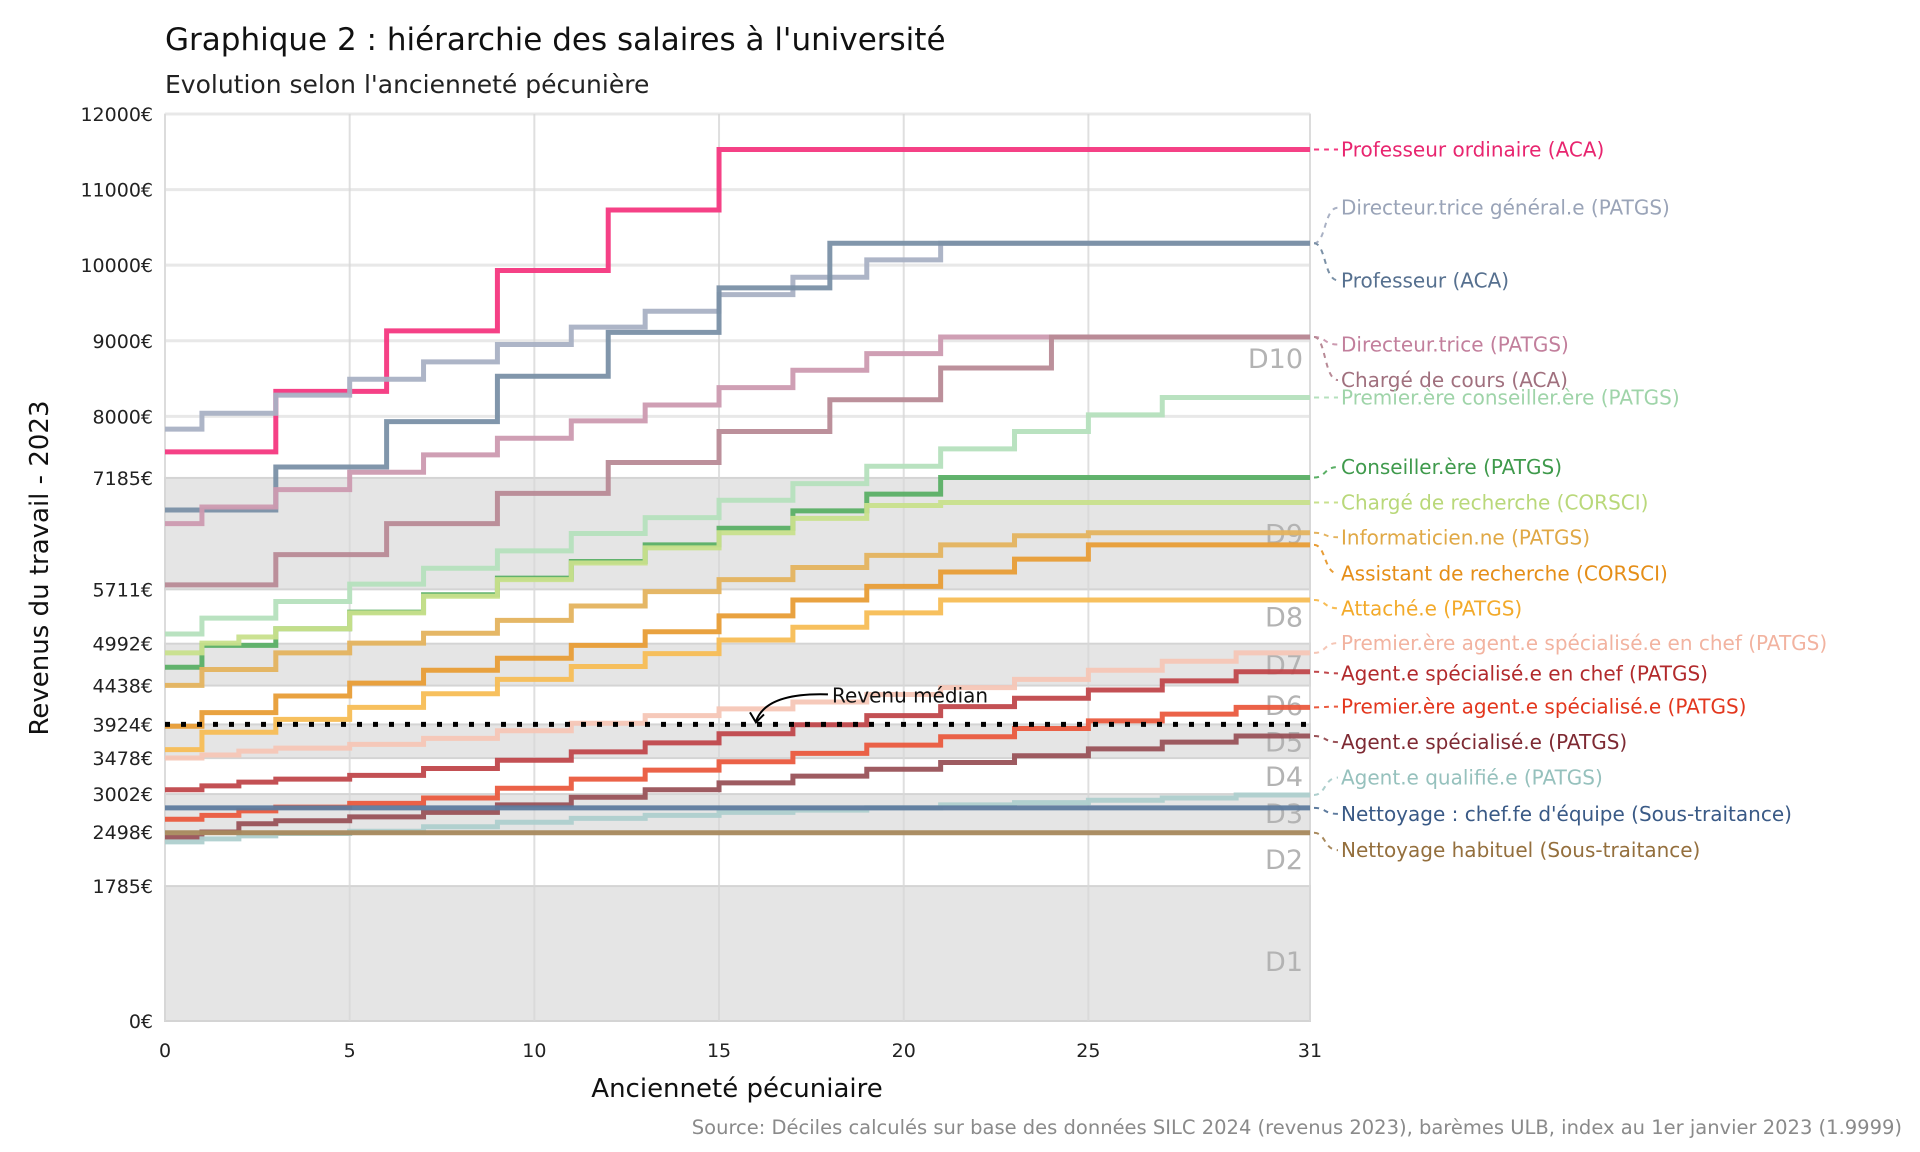  What do you see at coordinates (1472, 778) in the screenshot?
I see `series-label: Agent.e qualifié.e (PATGS)` at bounding box center [1472, 778].